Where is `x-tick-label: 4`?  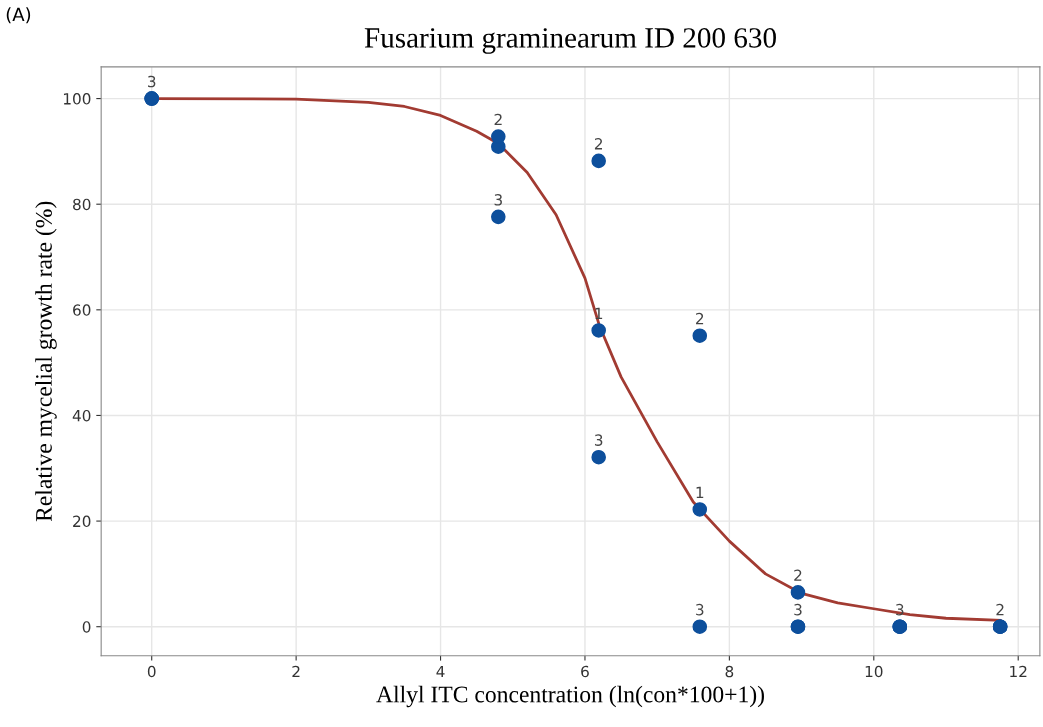 x-tick-label: 4 is located at coordinates (440, 671).